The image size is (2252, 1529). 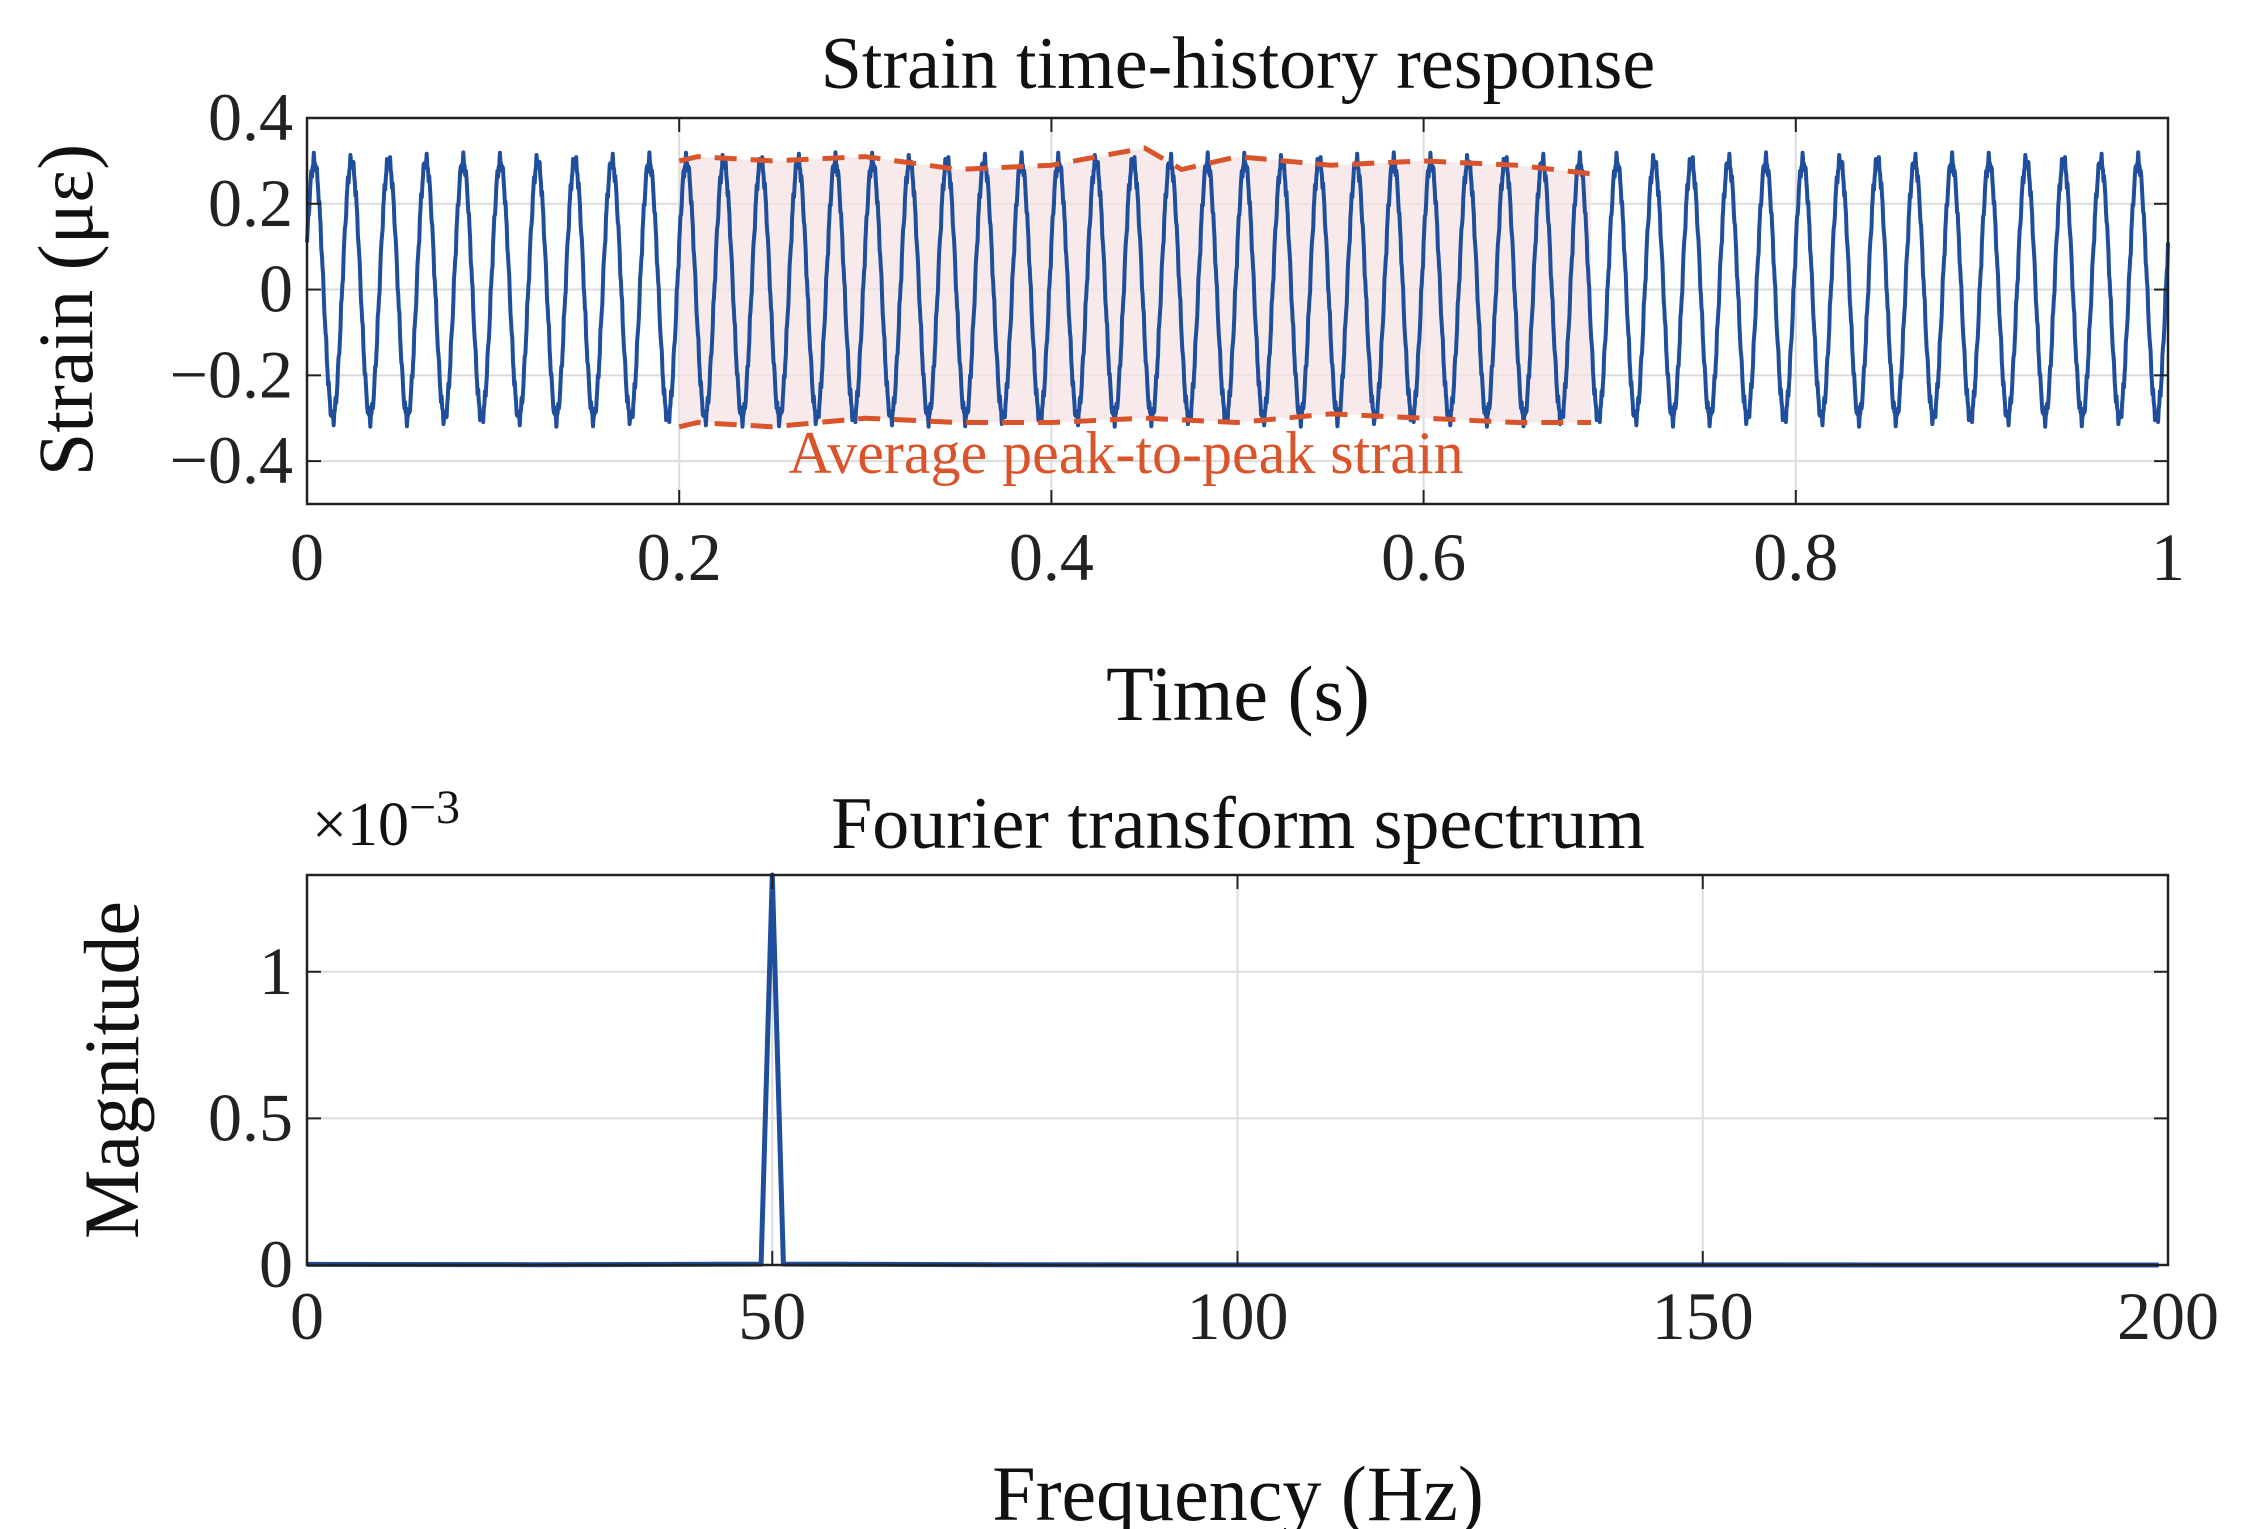 I want to click on y-tick-label: −0.4, so click(x=231, y=460).